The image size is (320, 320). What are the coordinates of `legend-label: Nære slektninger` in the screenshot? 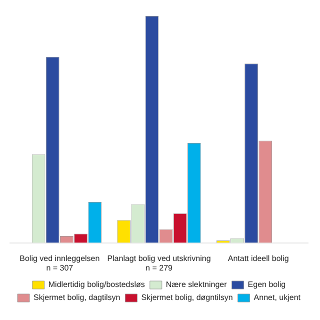 It's located at (197, 285).